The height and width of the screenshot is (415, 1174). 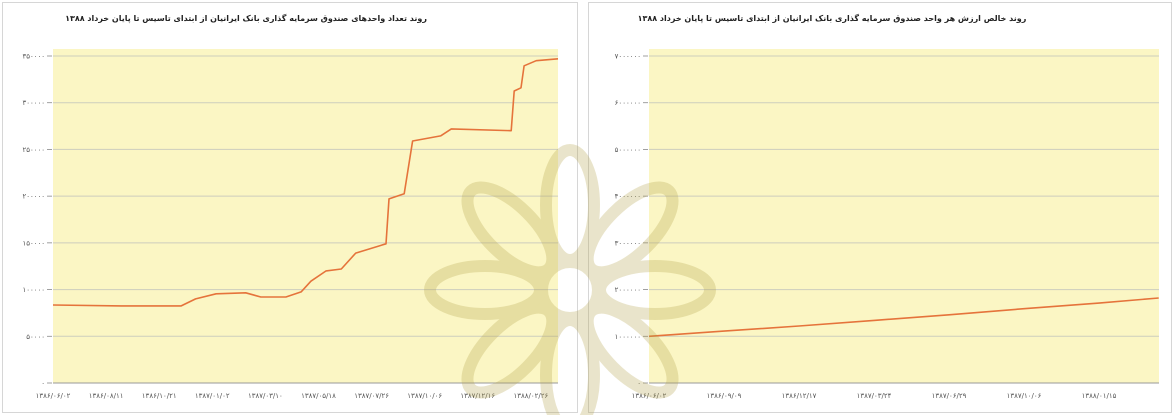 What do you see at coordinates (33, 290) in the screenshot?
I see `y-tick-label: ۱۰۰۰۰۰` at bounding box center [33, 290].